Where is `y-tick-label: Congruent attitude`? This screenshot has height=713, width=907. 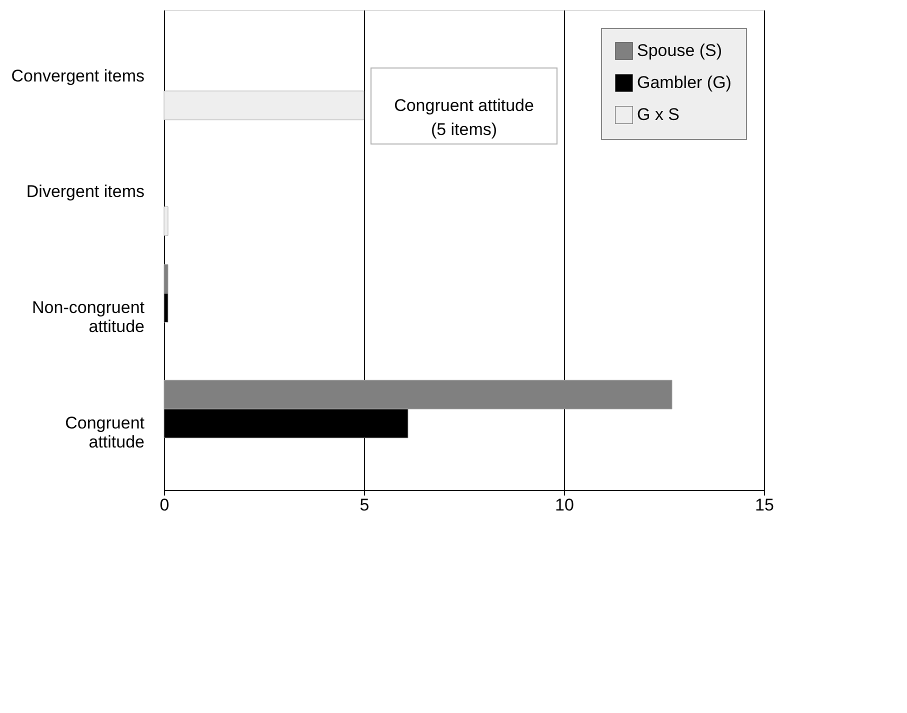 y-tick-label: Congruent attitude is located at coordinates (105, 432).